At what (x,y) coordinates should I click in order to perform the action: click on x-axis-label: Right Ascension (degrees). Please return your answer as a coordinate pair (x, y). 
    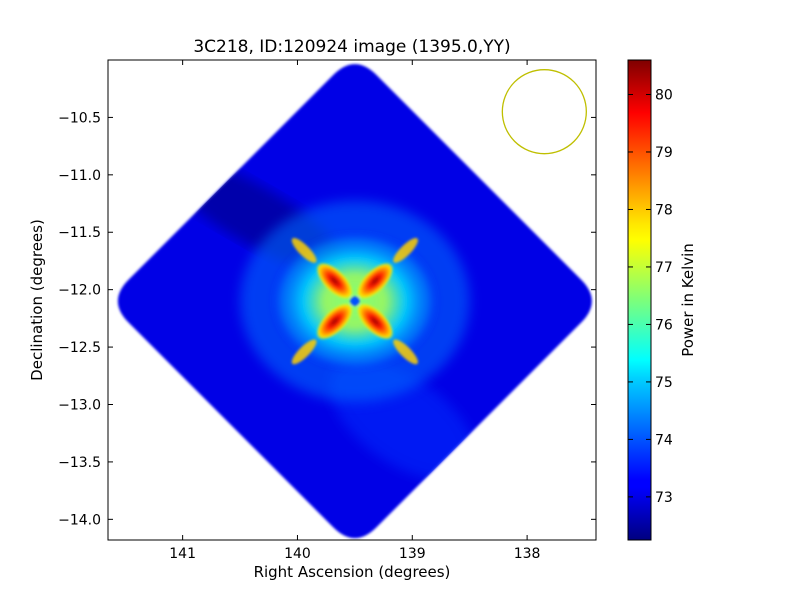
    Looking at the image, I should click on (352, 572).